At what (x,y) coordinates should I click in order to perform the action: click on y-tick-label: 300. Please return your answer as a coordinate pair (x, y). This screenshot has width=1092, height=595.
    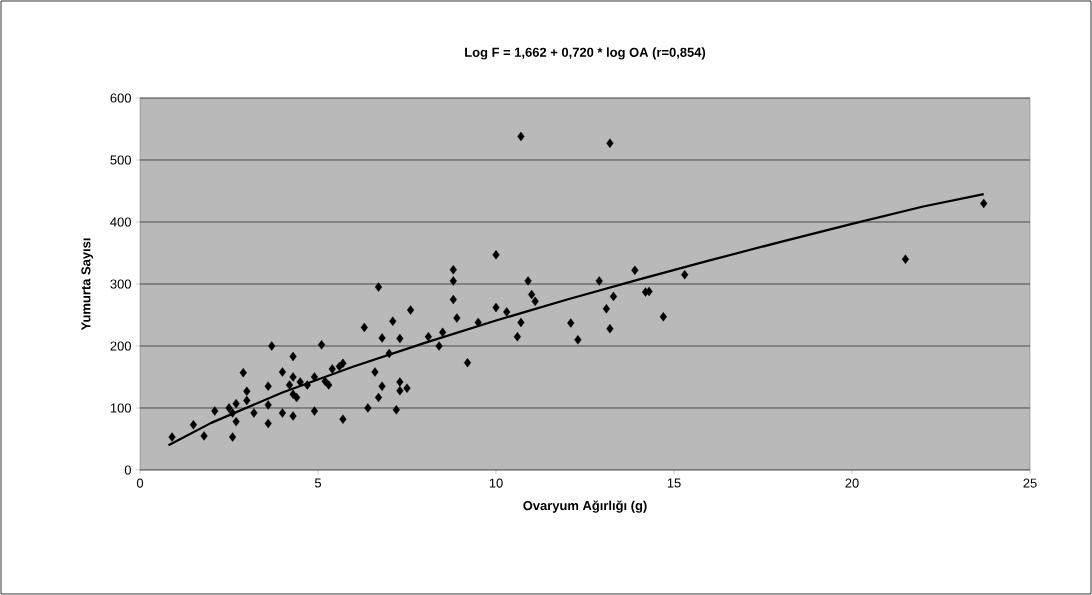
    Looking at the image, I should click on (120, 284).